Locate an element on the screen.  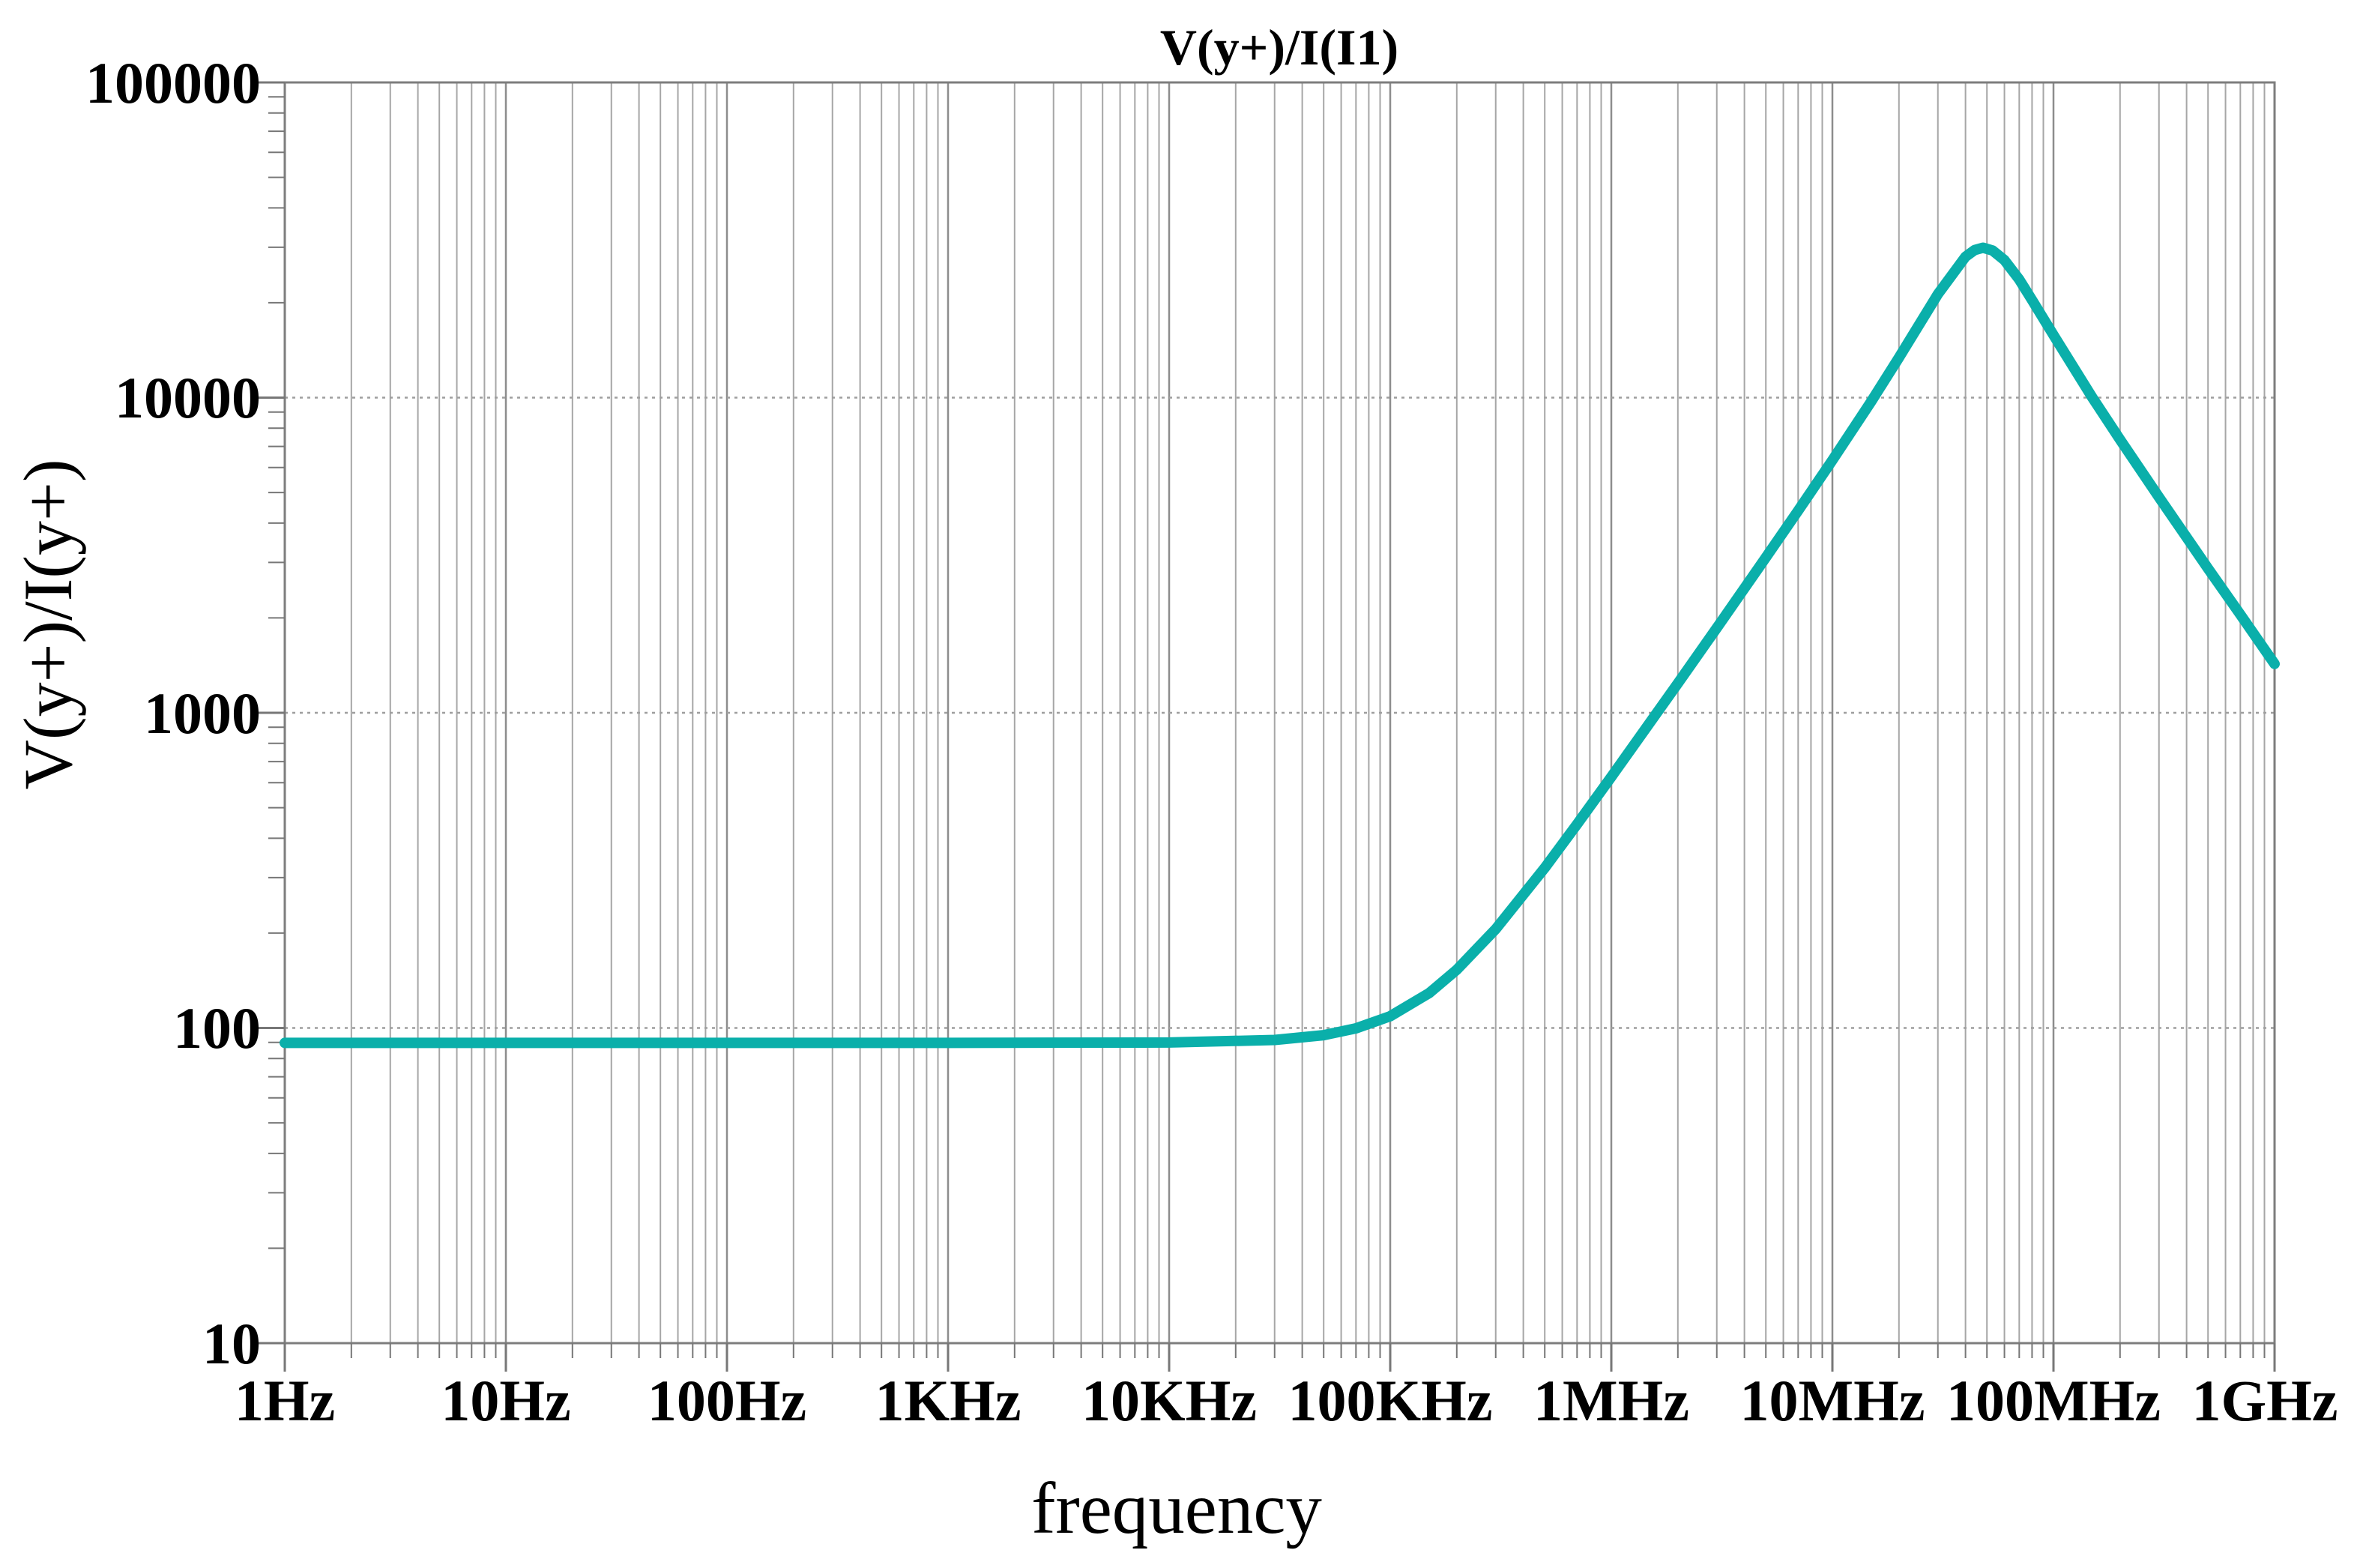
x-tick-label-10mhz: 10MHz is located at coordinates (1833, 1400).